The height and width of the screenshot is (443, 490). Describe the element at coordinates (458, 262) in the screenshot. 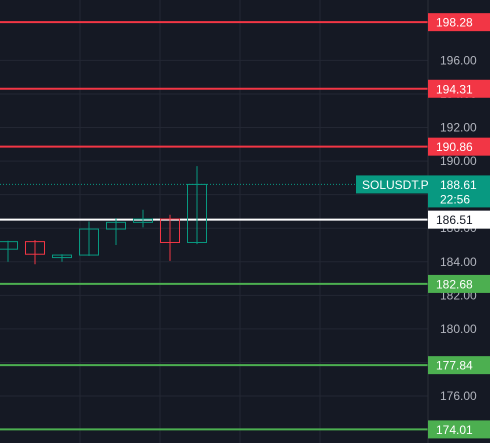

I see `y-tick-label: 184.00` at that location.